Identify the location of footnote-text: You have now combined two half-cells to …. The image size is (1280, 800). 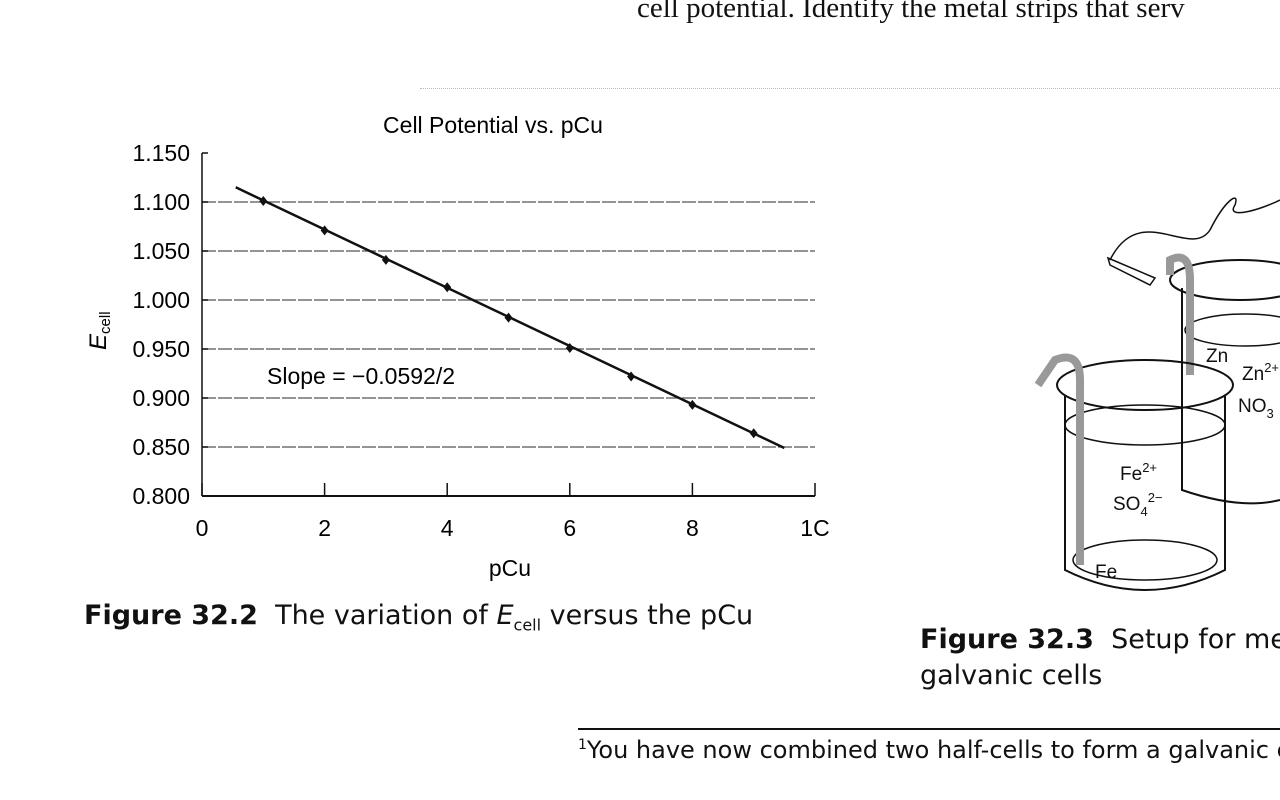
(933, 750).